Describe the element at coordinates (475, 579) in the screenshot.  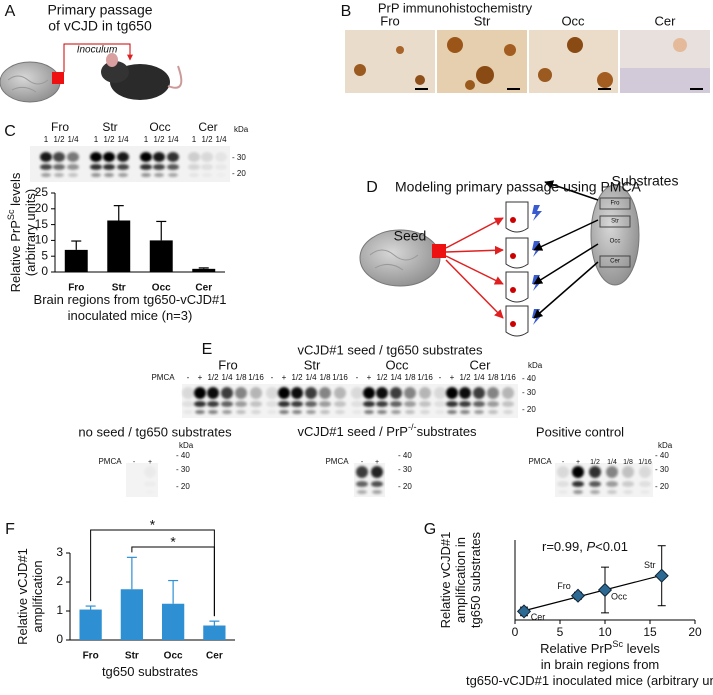
I see `y-axis-label: tg650 substrates` at that location.